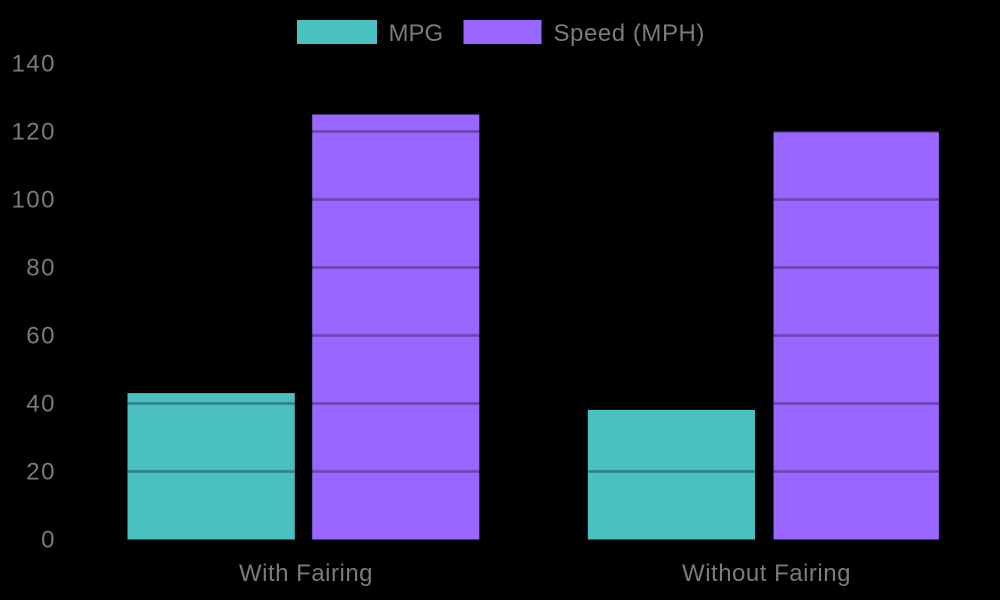 The image size is (1000, 600). I want to click on svg-text: Without Fairing, so click(766, 573).